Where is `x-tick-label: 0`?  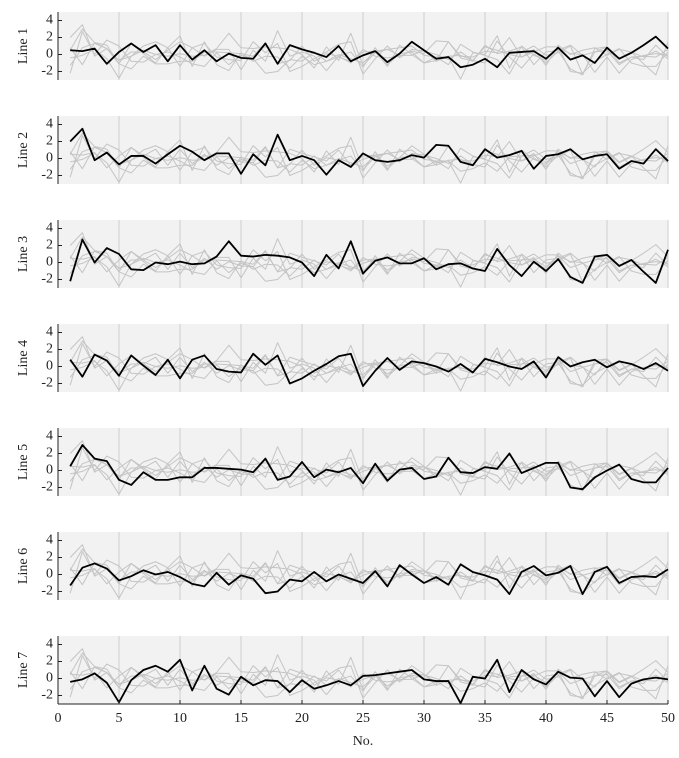
x-tick-label: 0 is located at coordinates (58, 718).